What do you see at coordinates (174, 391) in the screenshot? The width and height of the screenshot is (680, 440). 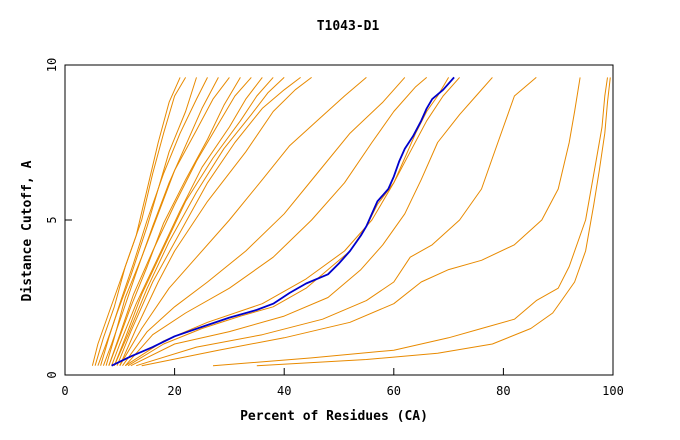 I see `x-tick-label: 20` at bounding box center [174, 391].